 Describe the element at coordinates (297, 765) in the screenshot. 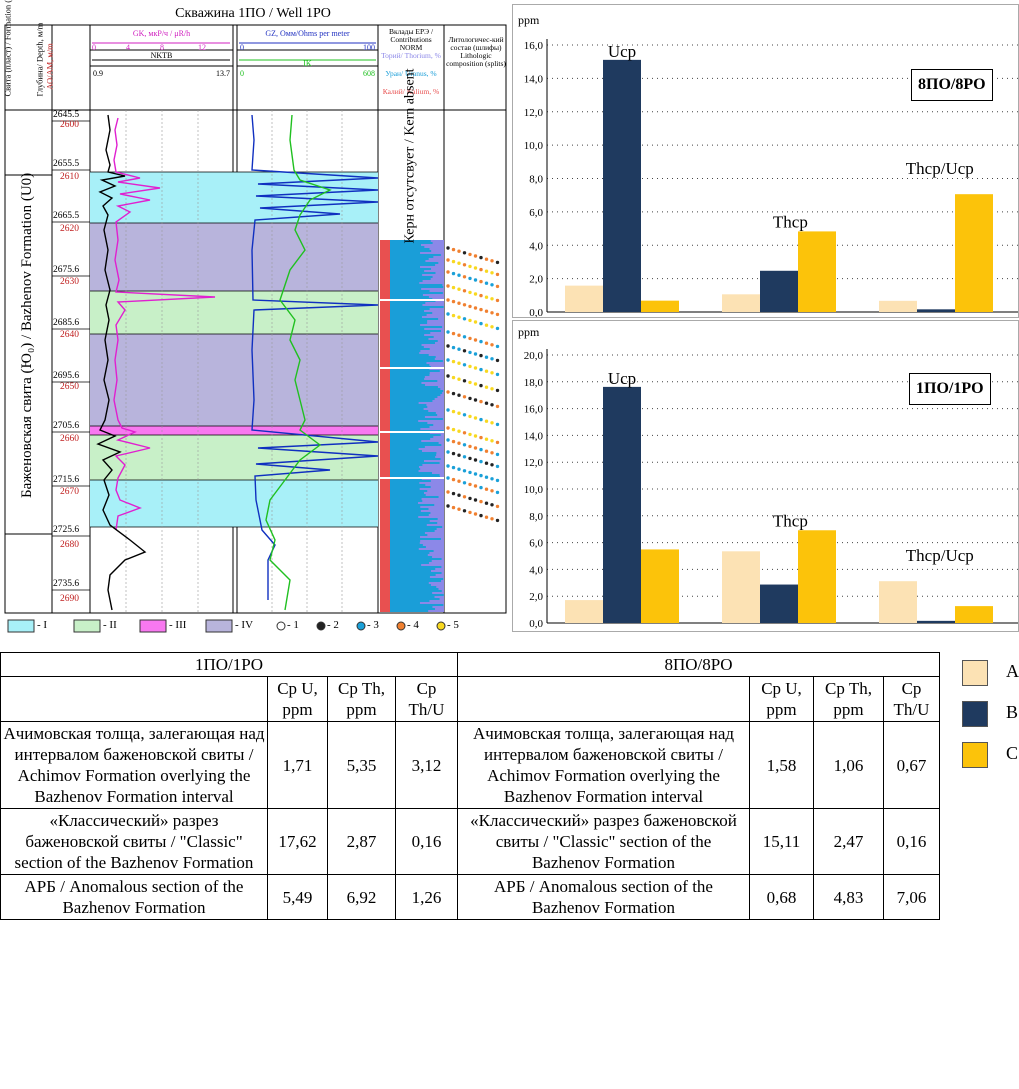

I see `cell-u: 1,71` at that location.